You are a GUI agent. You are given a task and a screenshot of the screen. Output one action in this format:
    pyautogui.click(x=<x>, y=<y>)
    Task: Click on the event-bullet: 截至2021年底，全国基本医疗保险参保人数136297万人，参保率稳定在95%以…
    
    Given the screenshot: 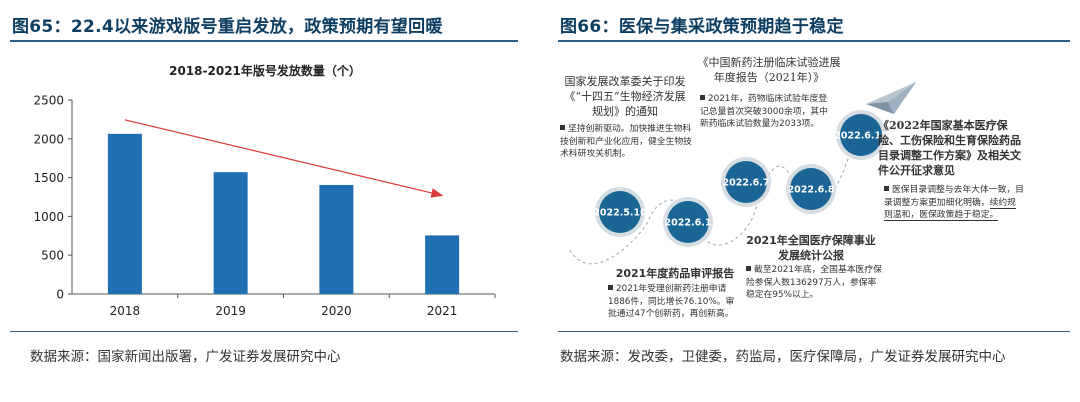 What is the action you would take?
    pyautogui.click(x=814, y=282)
    